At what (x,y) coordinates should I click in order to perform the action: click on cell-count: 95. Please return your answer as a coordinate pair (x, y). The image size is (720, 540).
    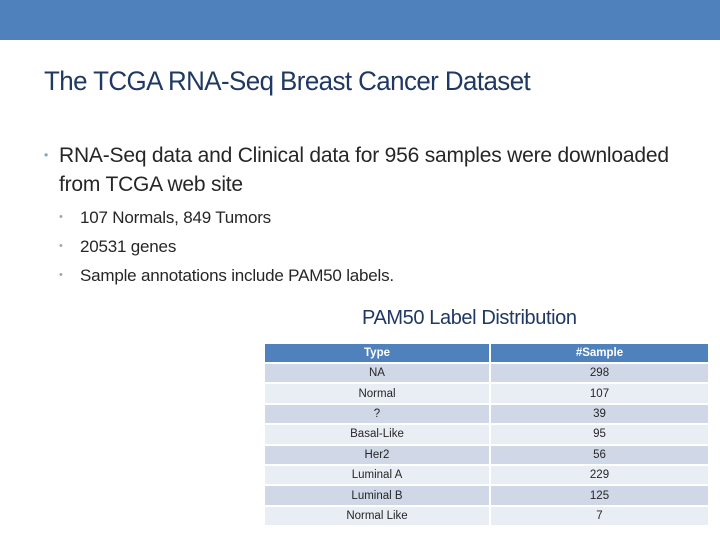
    Looking at the image, I should click on (599, 435).